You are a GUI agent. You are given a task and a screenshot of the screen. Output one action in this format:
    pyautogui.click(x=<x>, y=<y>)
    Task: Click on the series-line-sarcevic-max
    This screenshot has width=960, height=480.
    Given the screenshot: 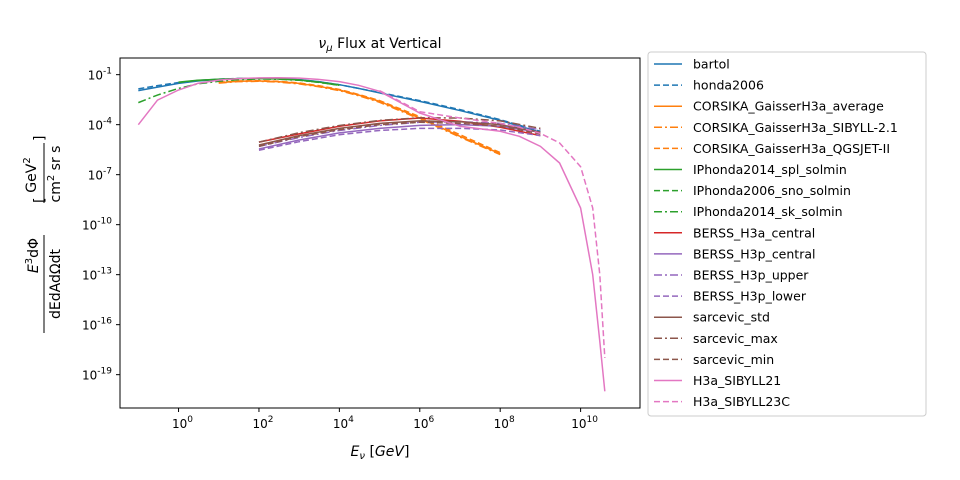 What is the action you would take?
    pyautogui.click(x=399, y=129)
    